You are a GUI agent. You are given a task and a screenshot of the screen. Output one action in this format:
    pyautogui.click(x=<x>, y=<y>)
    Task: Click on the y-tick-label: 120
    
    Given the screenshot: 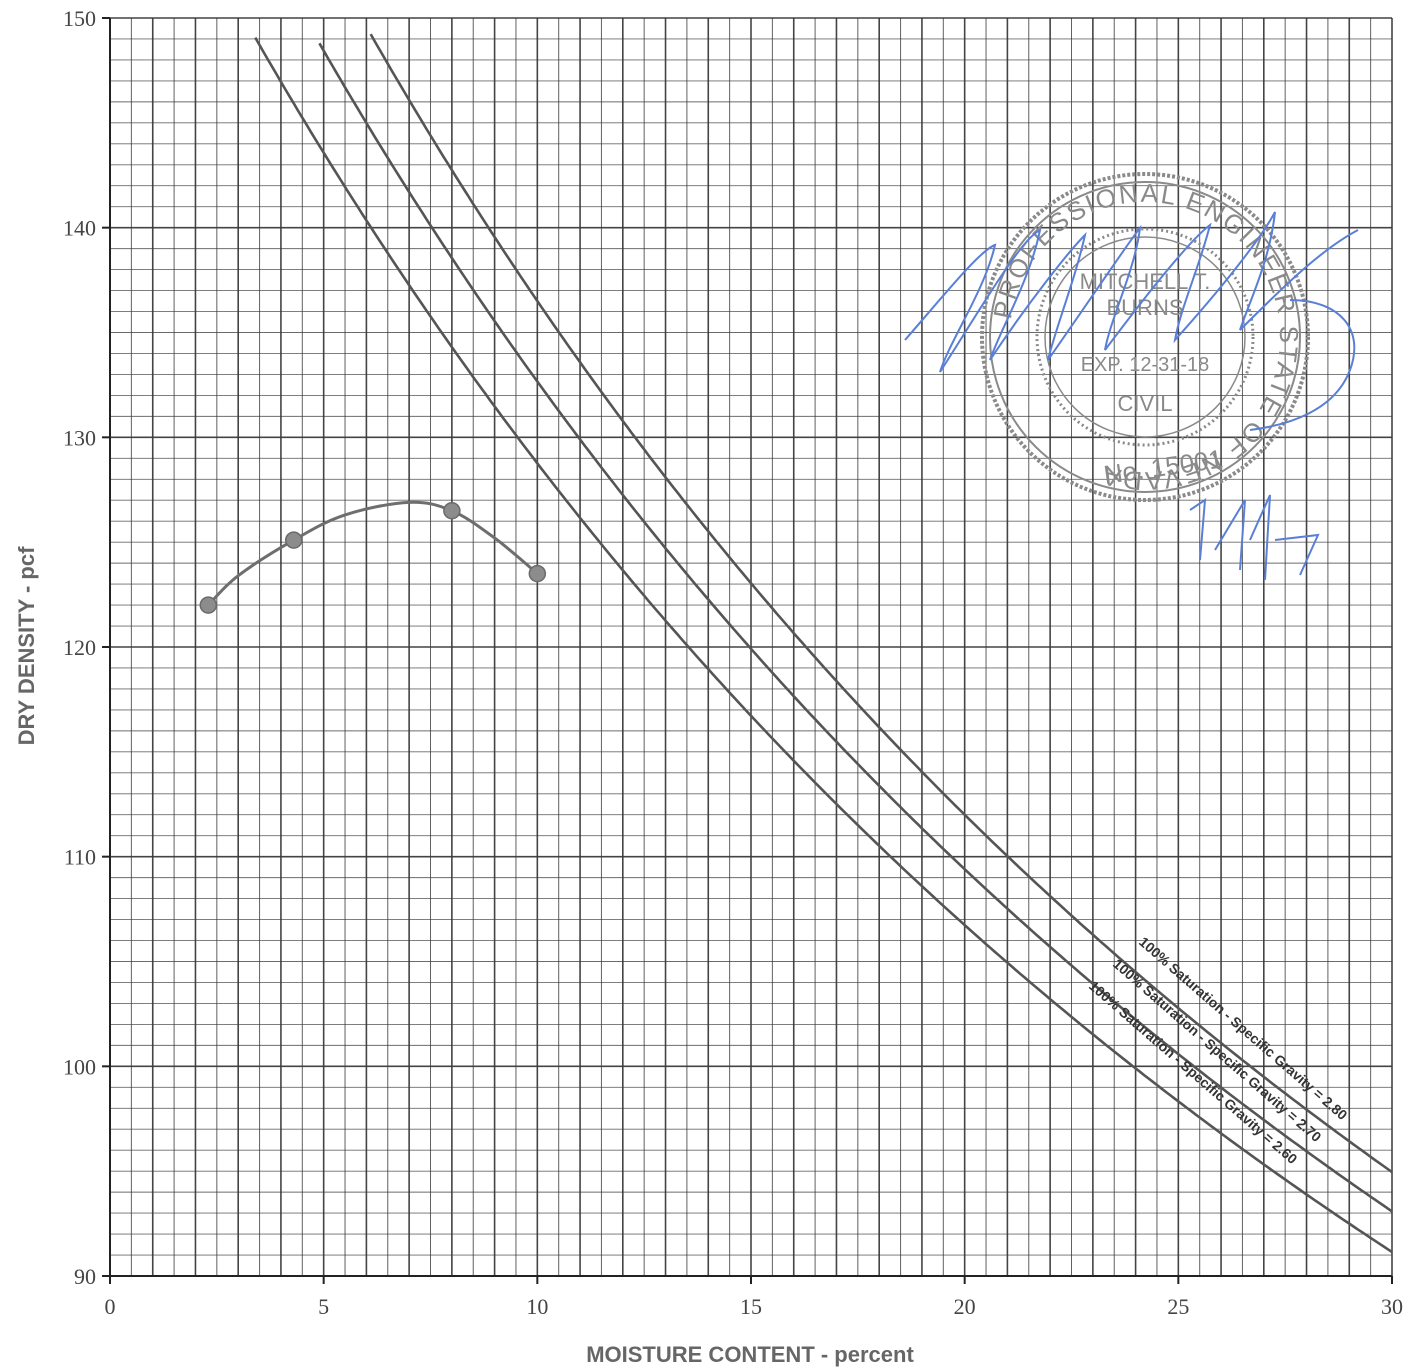 What is the action you would take?
    pyautogui.click(x=79, y=647)
    